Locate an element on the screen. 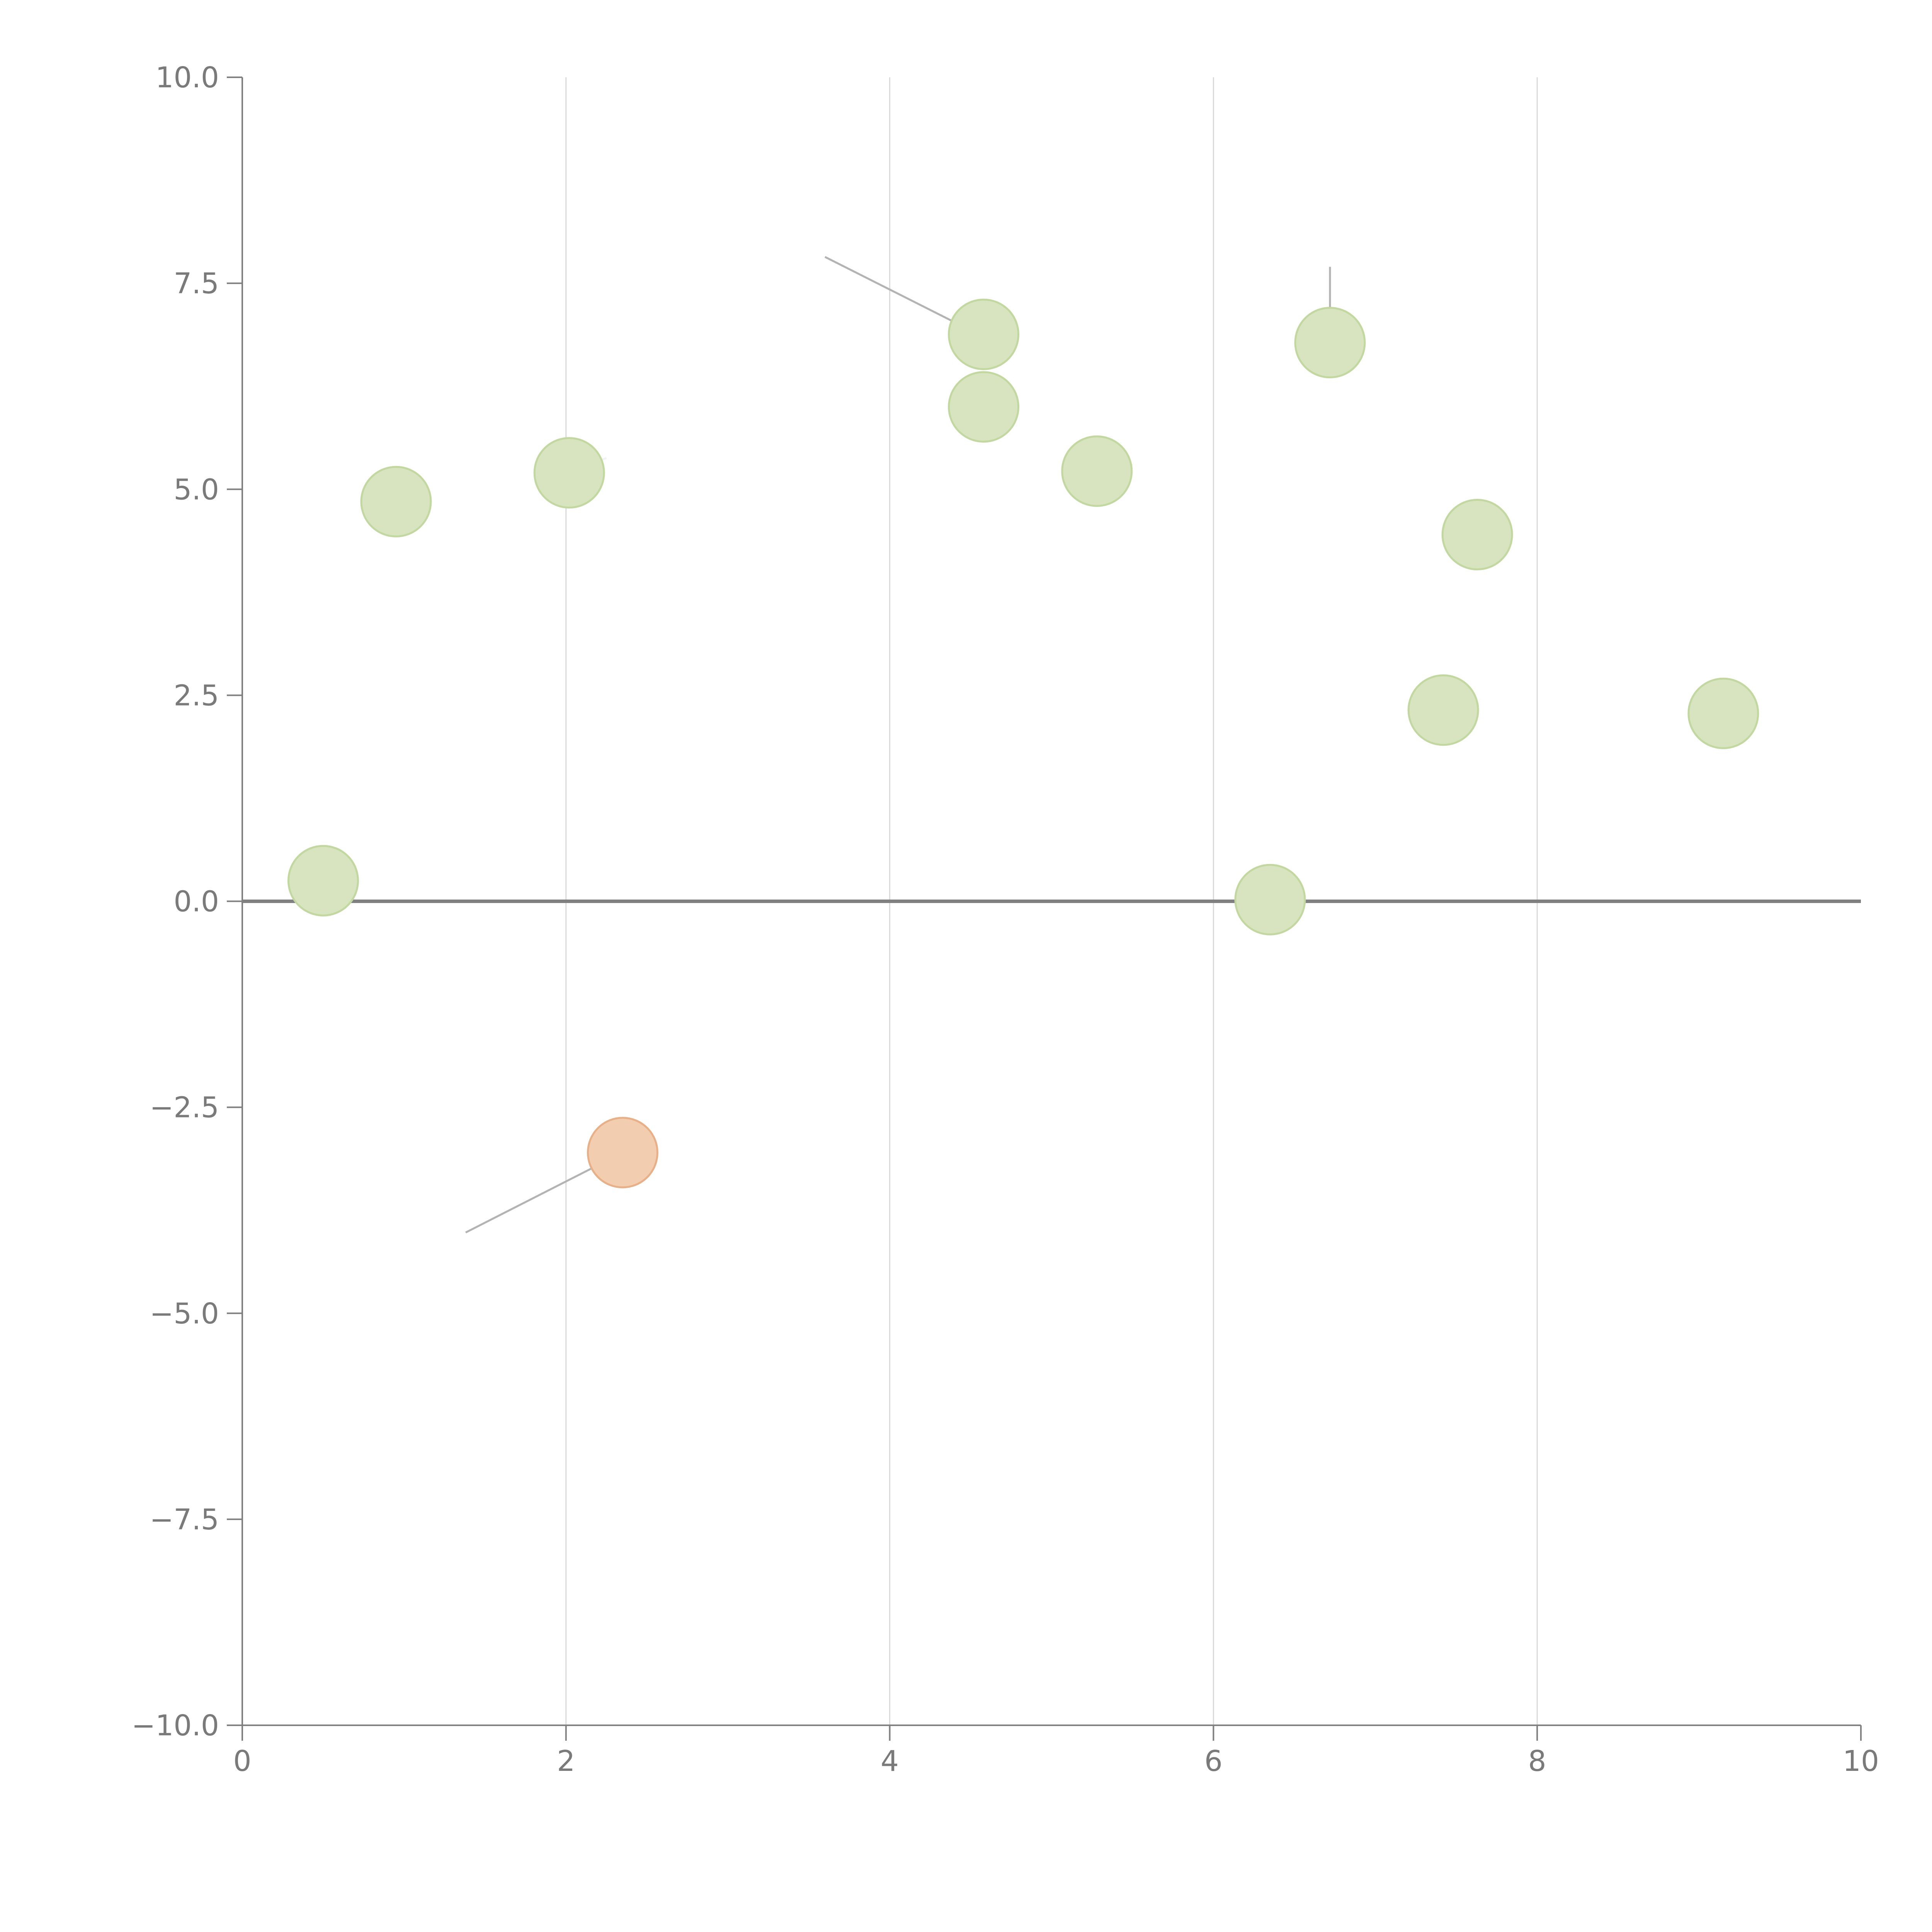 The height and width of the screenshot is (1932, 1932). x-tick-label-3: 6 is located at coordinates (1213, 1761).